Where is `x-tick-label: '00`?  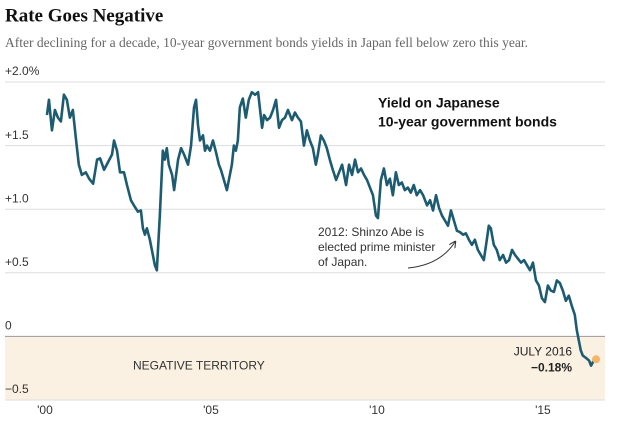 x-tick-label: '00 is located at coordinates (45, 410).